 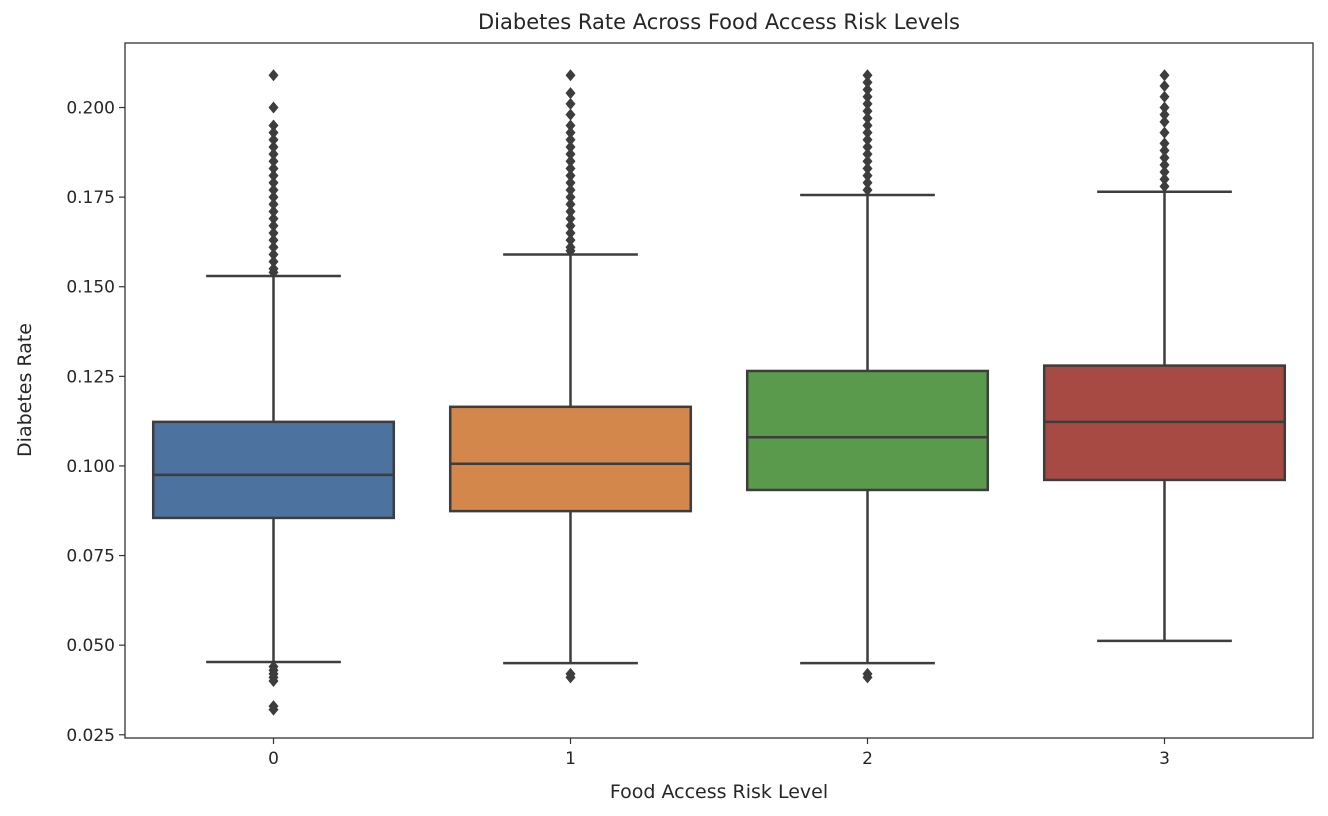 What do you see at coordinates (90, 646) in the screenshot?
I see `y-tick-label: 0.050` at bounding box center [90, 646].